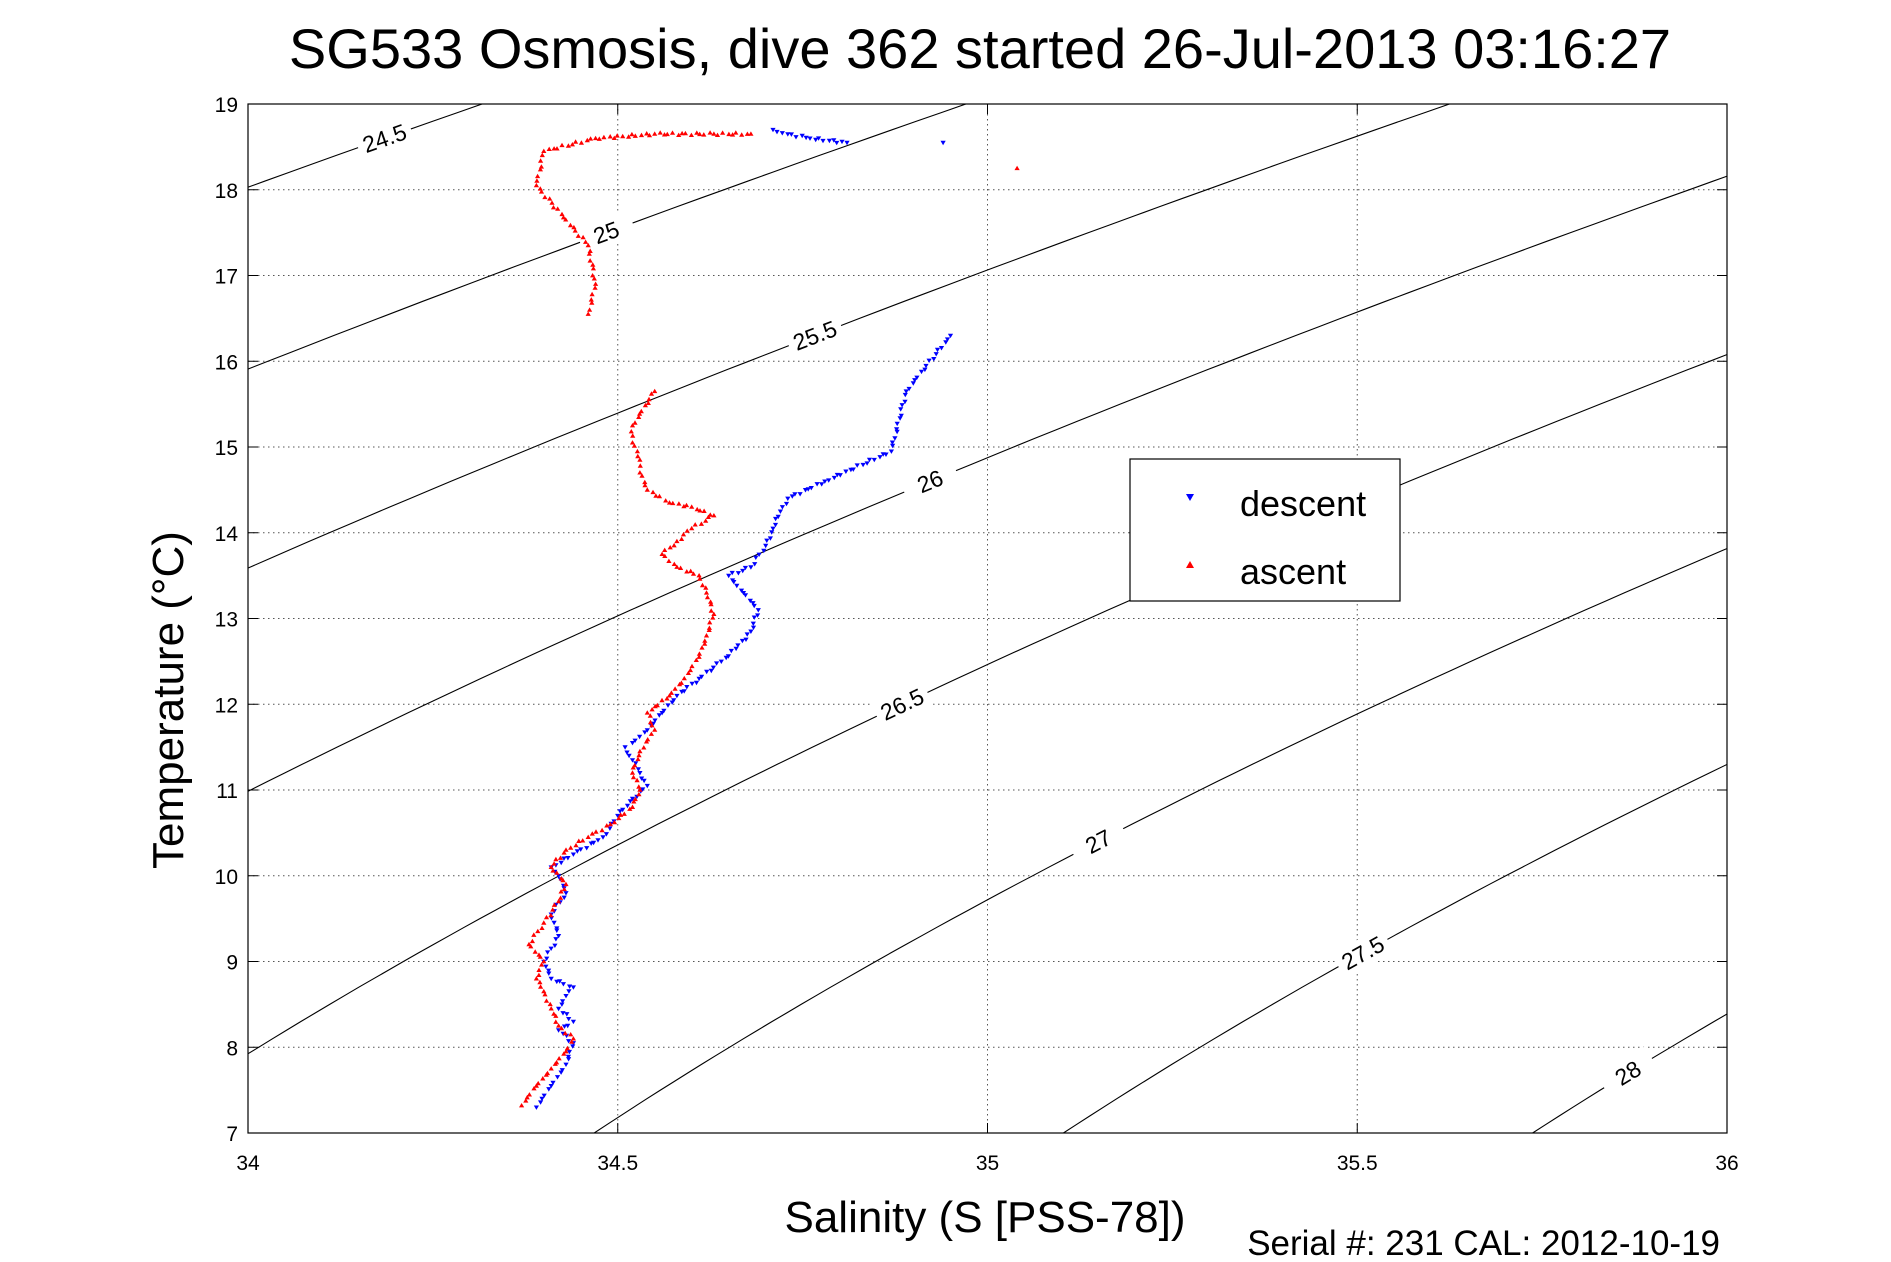 This screenshot has width=1891, height=1262. I want to click on x-tick-label: 36, so click(1726, 1163).